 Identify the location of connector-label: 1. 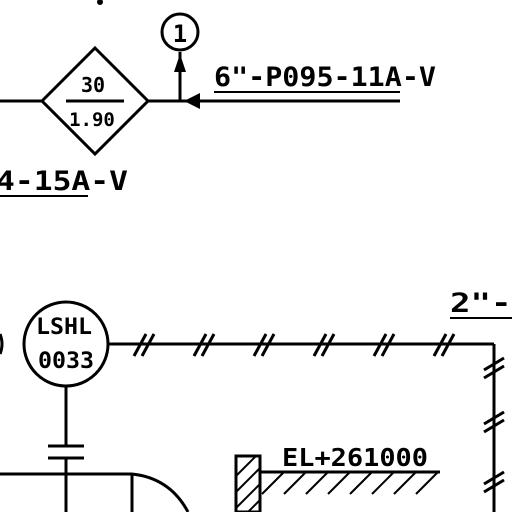
(180, 34).